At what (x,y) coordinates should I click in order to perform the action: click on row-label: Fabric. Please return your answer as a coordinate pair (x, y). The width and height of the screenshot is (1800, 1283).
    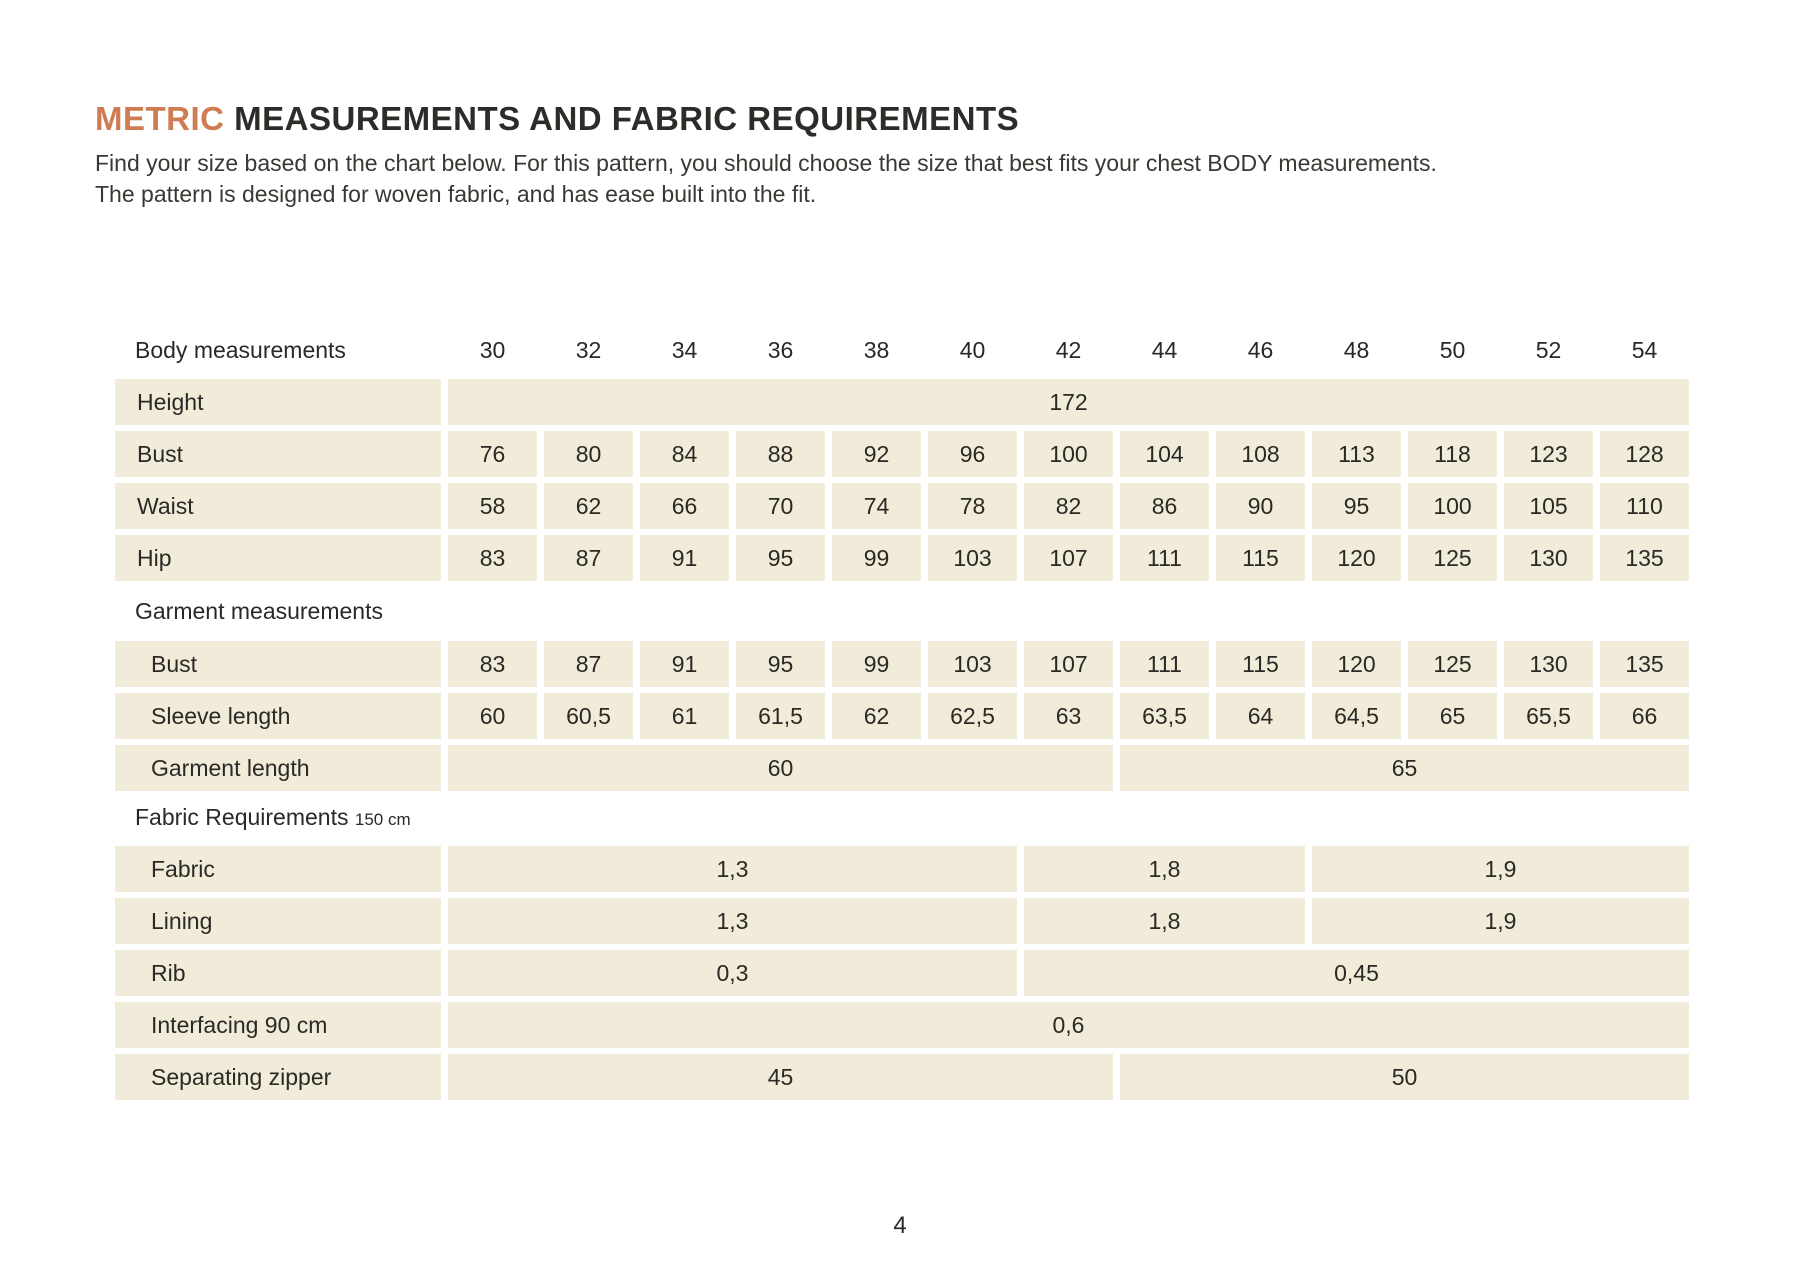
    Looking at the image, I should click on (278, 869).